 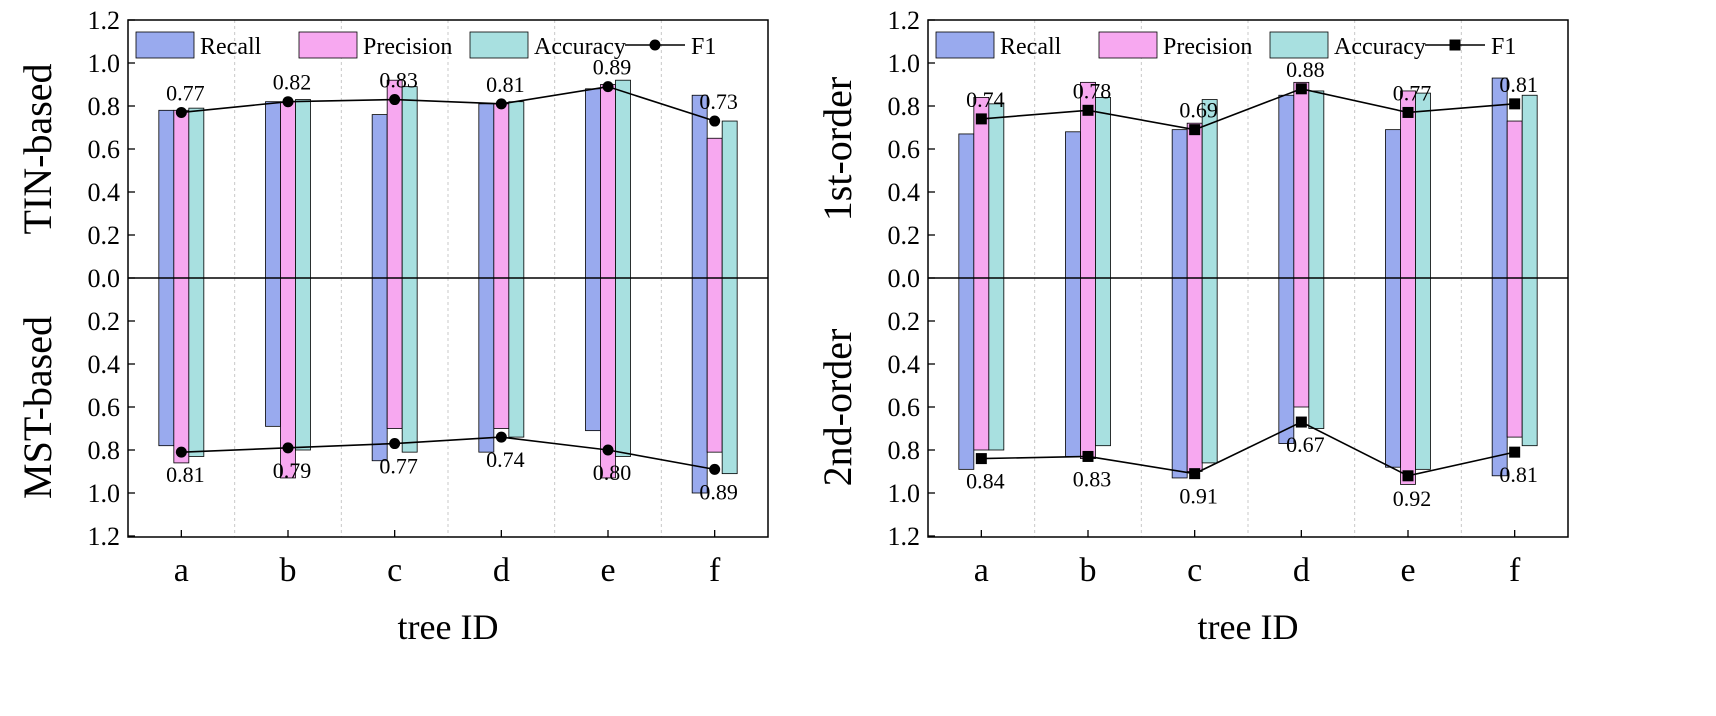 I want to click on bar-precision-a, so click(x=981, y=364).